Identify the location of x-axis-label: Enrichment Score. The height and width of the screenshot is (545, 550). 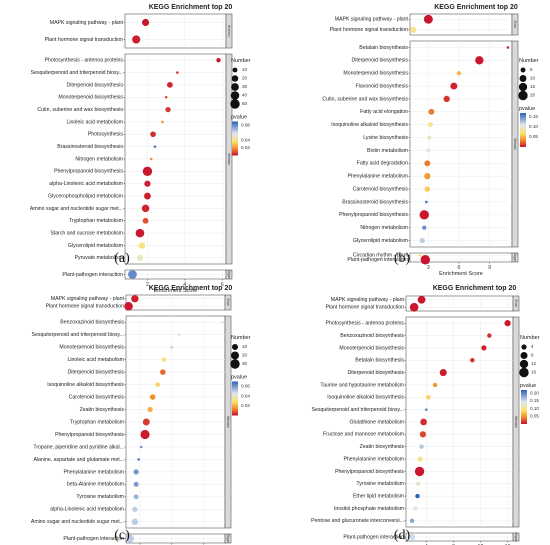
(461, 274).